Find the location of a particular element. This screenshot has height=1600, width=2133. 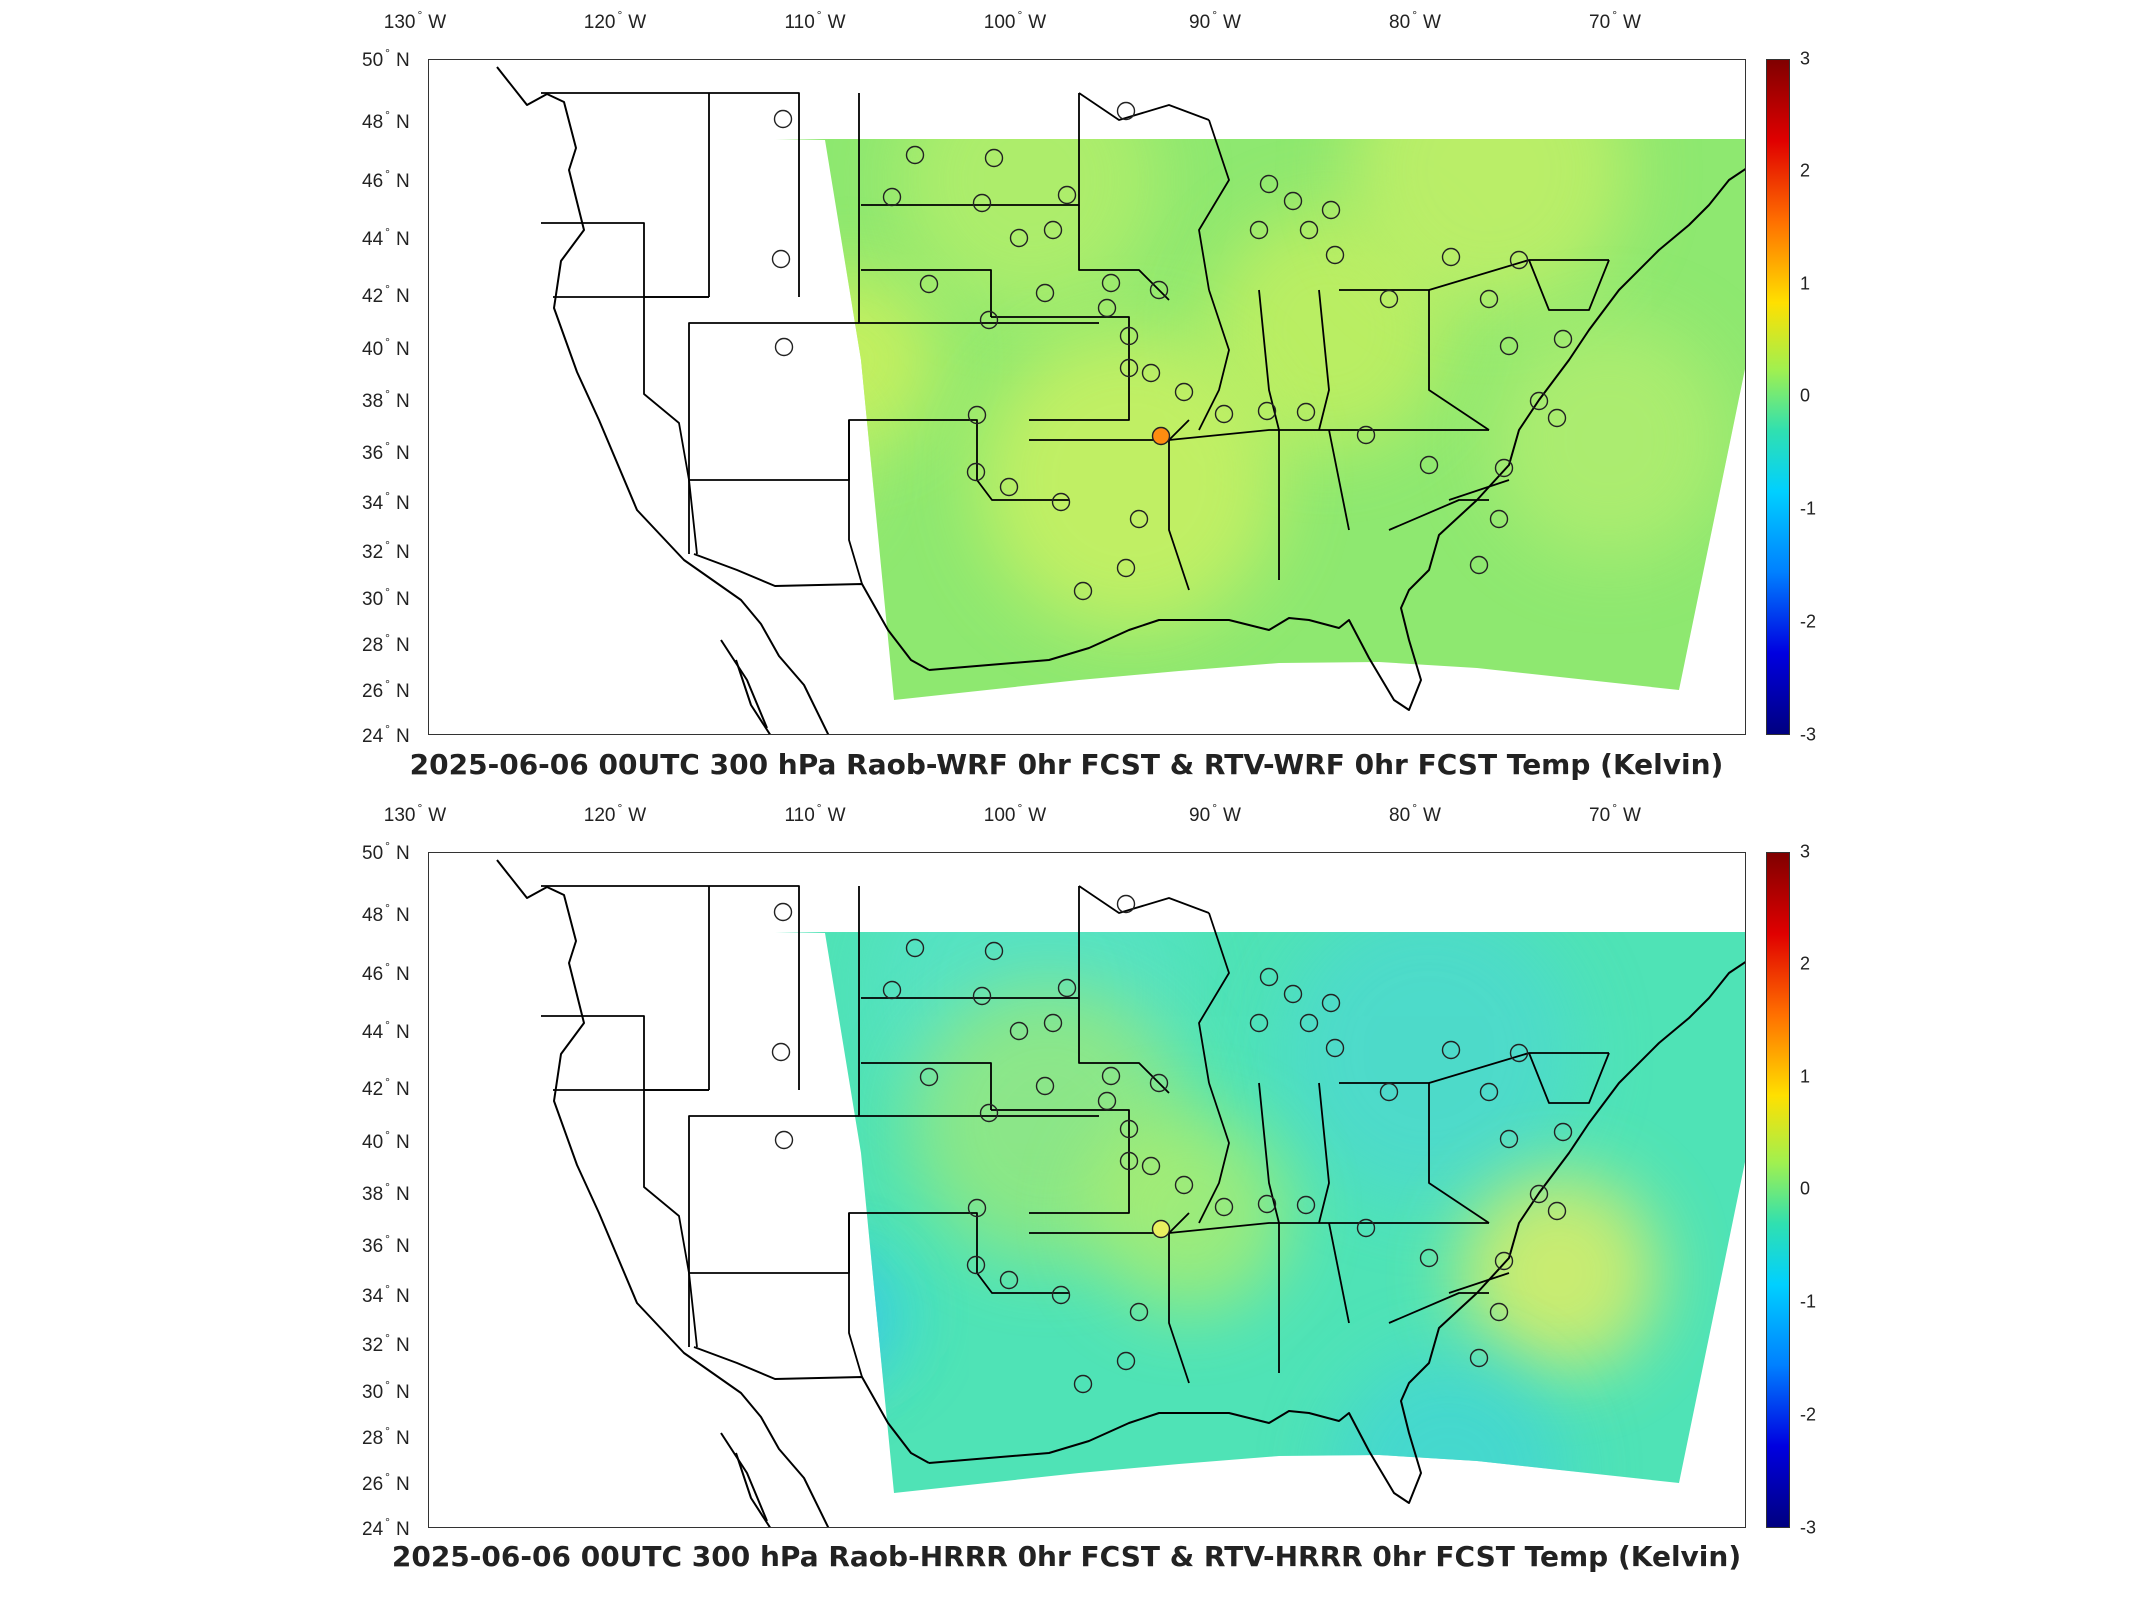

colorbar-tick-label: 0 is located at coordinates (1805, 1188).